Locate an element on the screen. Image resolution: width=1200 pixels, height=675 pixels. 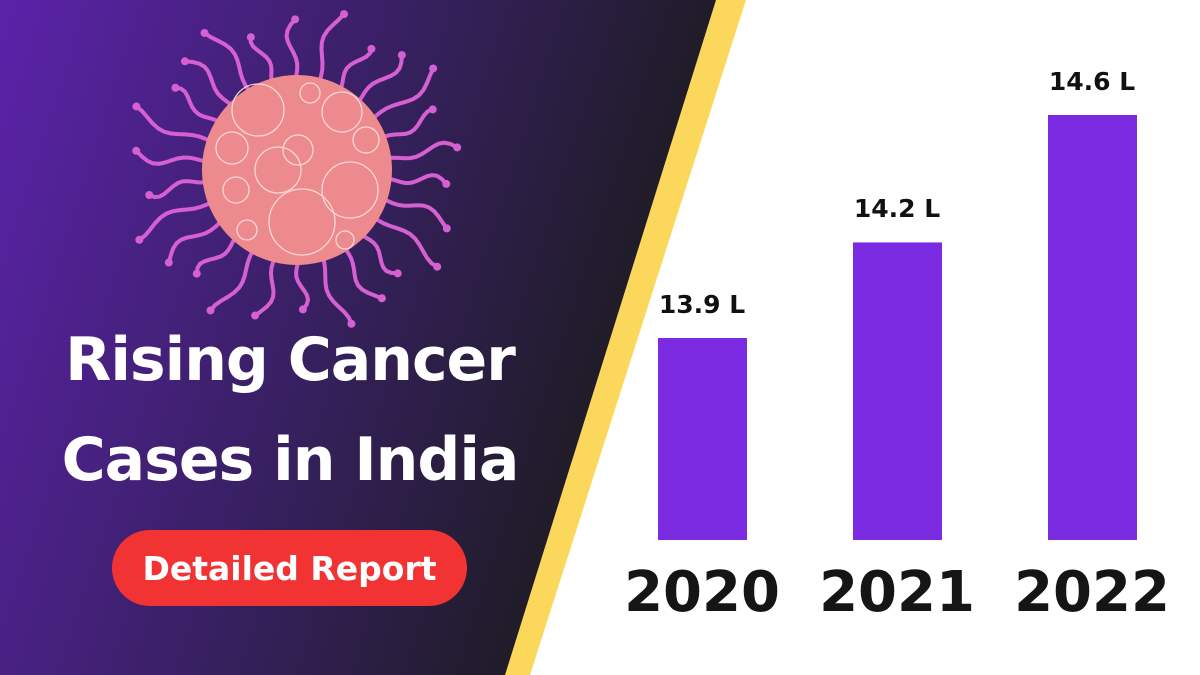
headline-line-1: Rising Cancer is located at coordinates (290, 360).